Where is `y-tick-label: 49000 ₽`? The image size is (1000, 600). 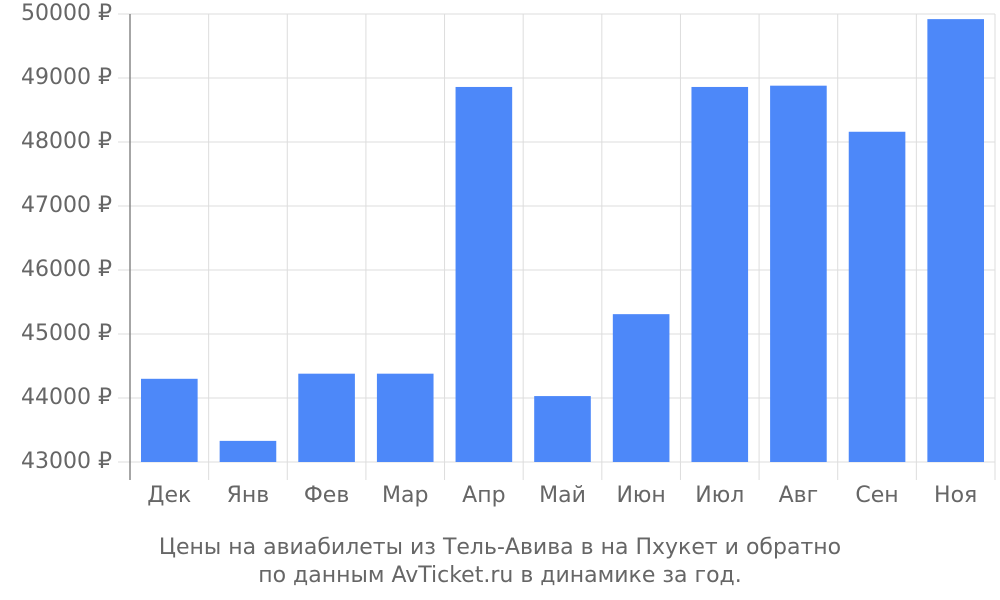
y-tick-label: 49000 ₽ is located at coordinates (66, 77).